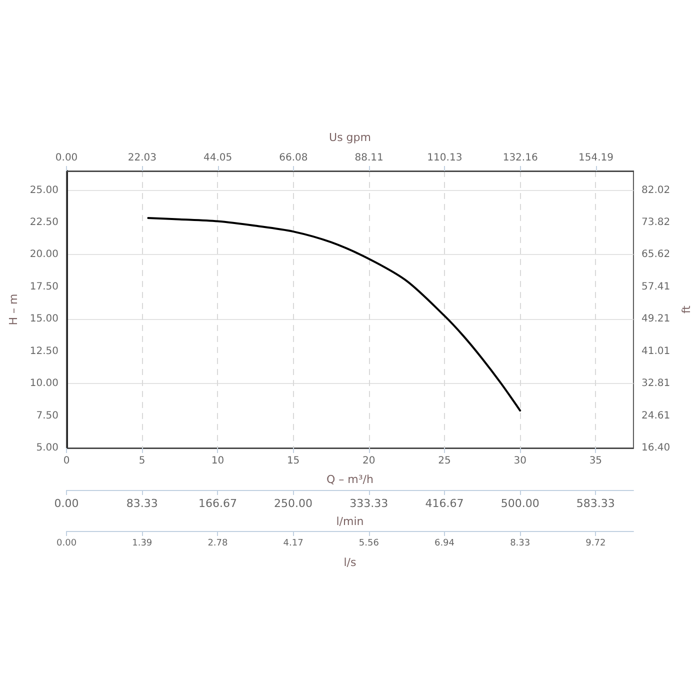  Describe the element at coordinates (655, 448) in the screenshot. I see `y2-tick-label: 16.40` at that location.